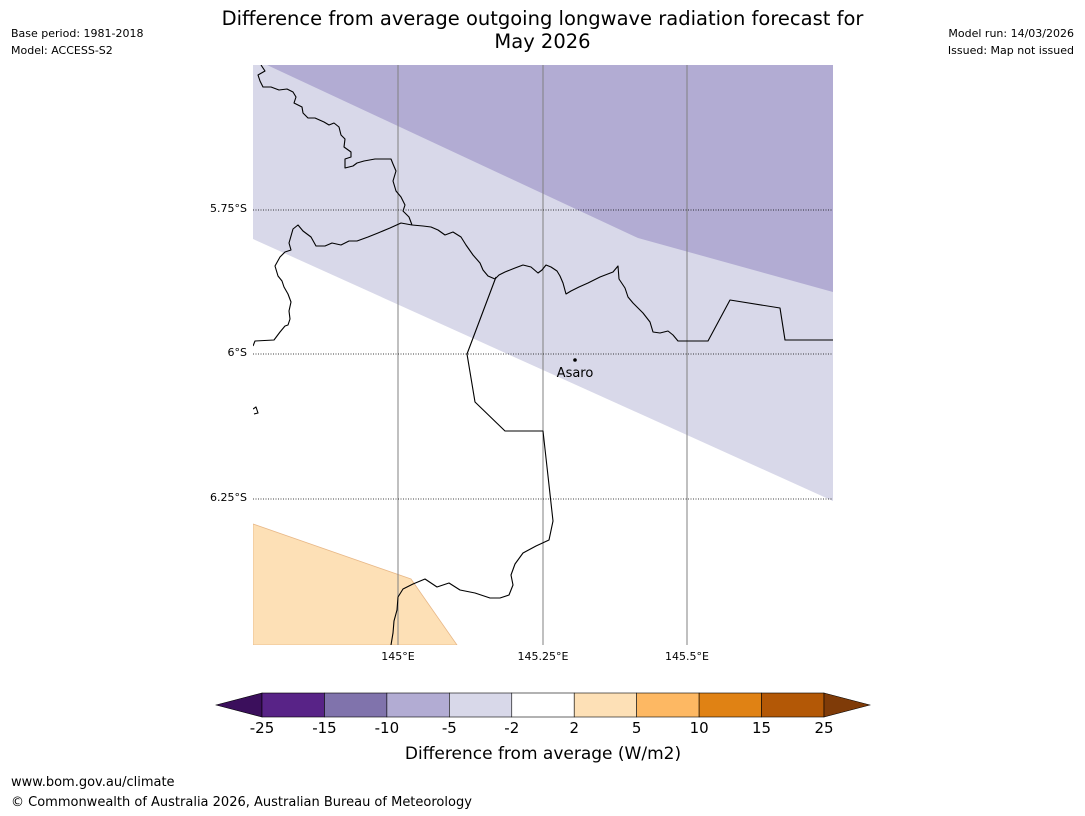 The width and height of the screenshot is (1085, 816). Describe the element at coordinates (762, 728) in the screenshot. I see `colorbar-tick-label: 15` at that location.